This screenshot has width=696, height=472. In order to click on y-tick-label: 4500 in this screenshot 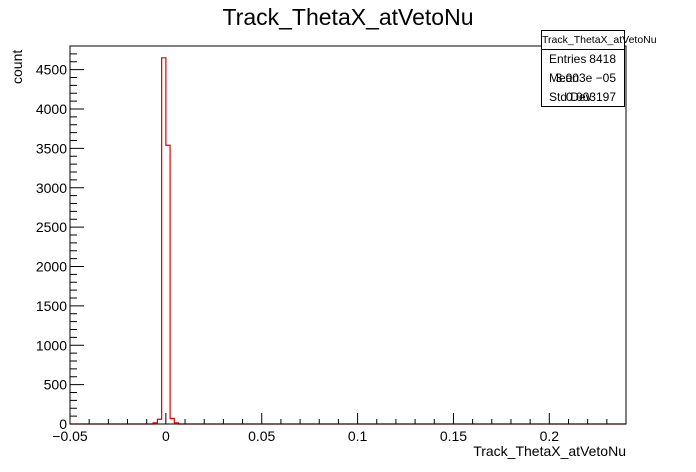, I will do `click(51, 70)`.